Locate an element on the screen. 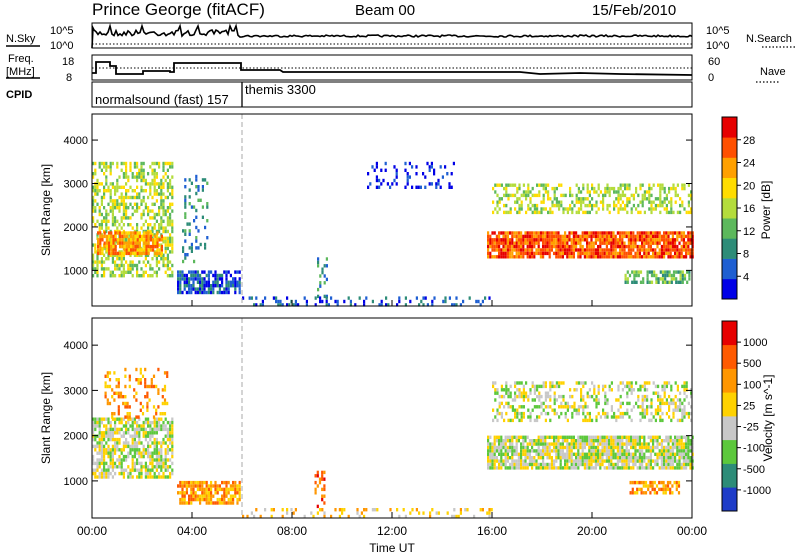 This screenshot has height=554, width=800. colorbar-tick-label: -1000 is located at coordinates (757, 491).